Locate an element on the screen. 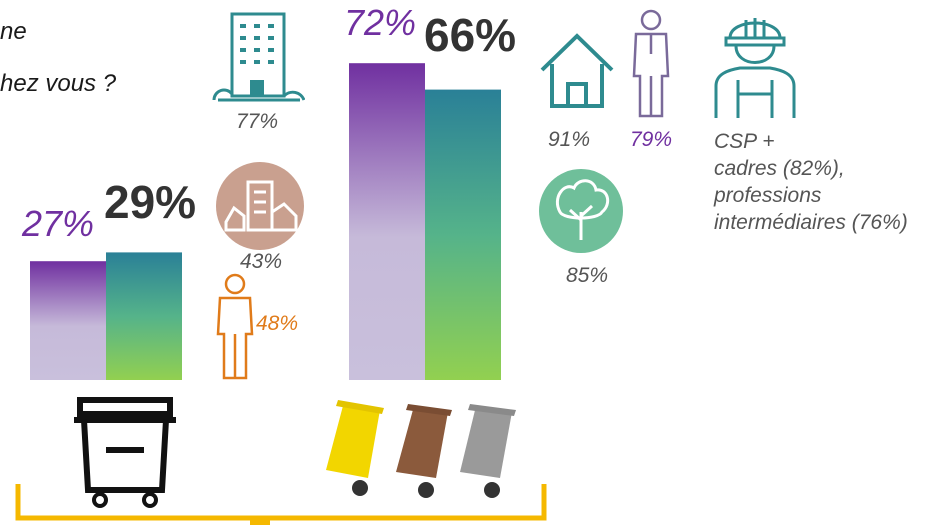 The image size is (944, 525). value-label-single-purple: 27% is located at coordinates (58, 223).